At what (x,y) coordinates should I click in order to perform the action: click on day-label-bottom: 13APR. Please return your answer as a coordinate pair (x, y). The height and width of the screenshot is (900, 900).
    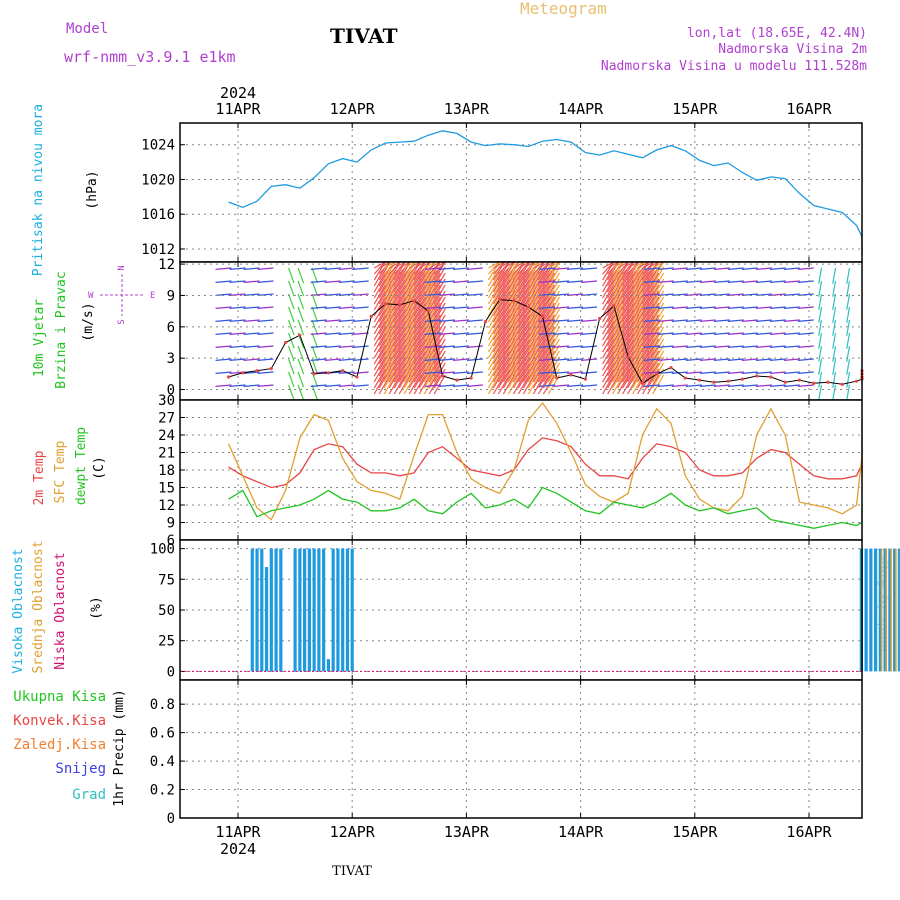
    Looking at the image, I should click on (467, 832).